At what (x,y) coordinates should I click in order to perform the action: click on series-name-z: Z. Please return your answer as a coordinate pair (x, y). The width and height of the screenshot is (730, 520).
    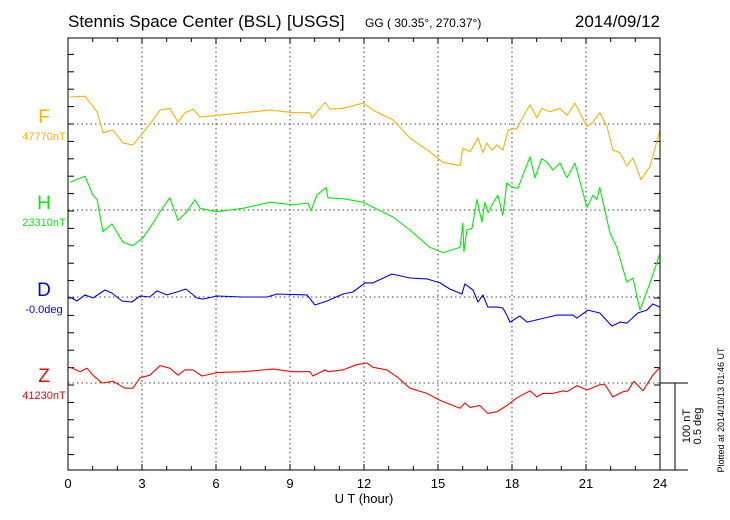
    Looking at the image, I should click on (44, 376).